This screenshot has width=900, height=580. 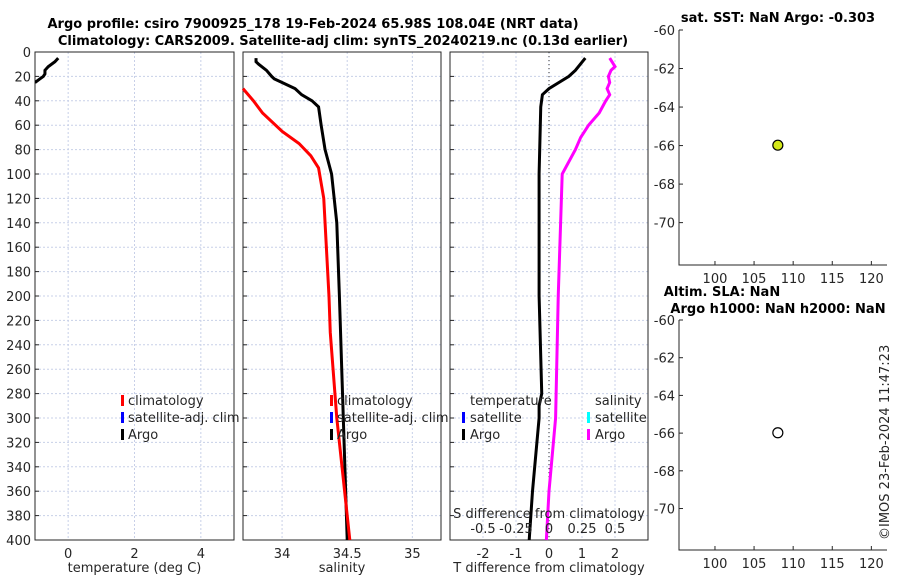 What do you see at coordinates (582, 529) in the screenshot?
I see `s-diff-tick-label: 0.25` at bounding box center [582, 529].